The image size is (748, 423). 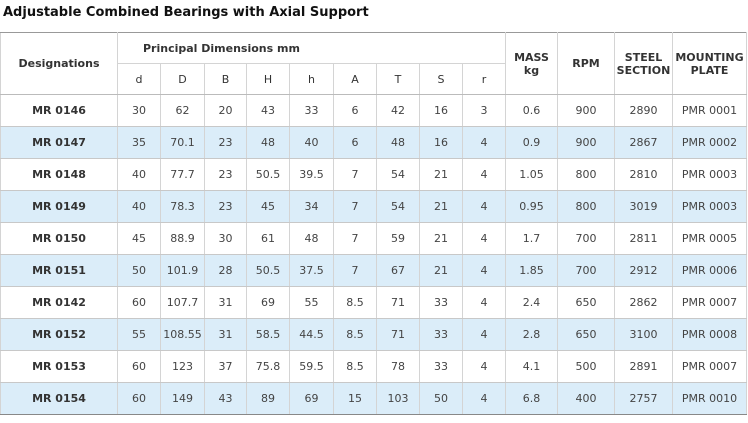 What do you see at coordinates (531, 206) in the screenshot?
I see `table-cell: 0.95` at bounding box center [531, 206].